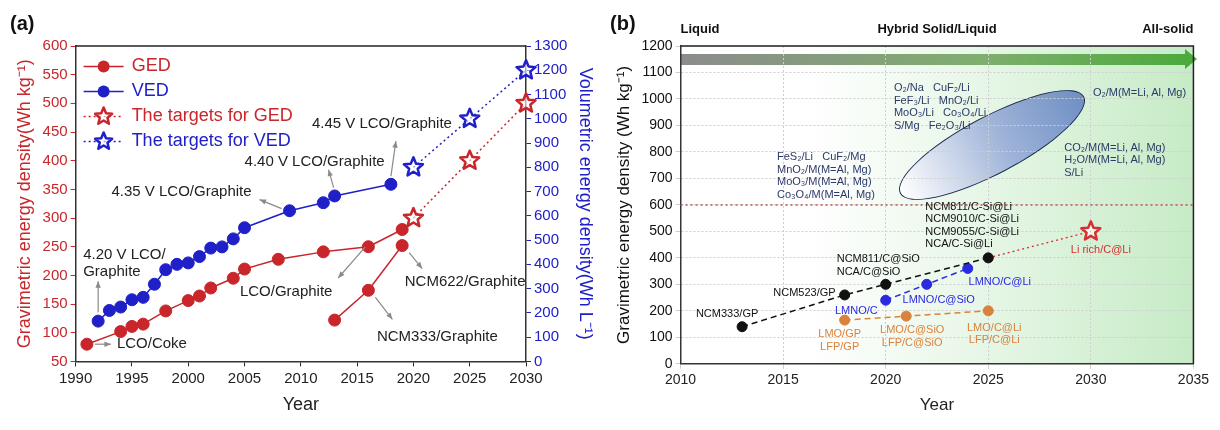 The width and height of the screenshot is (1220, 430). What do you see at coordinates (1100, 249) in the screenshot?
I see `annotation: Li rich/C@Li` at bounding box center [1100, 249].